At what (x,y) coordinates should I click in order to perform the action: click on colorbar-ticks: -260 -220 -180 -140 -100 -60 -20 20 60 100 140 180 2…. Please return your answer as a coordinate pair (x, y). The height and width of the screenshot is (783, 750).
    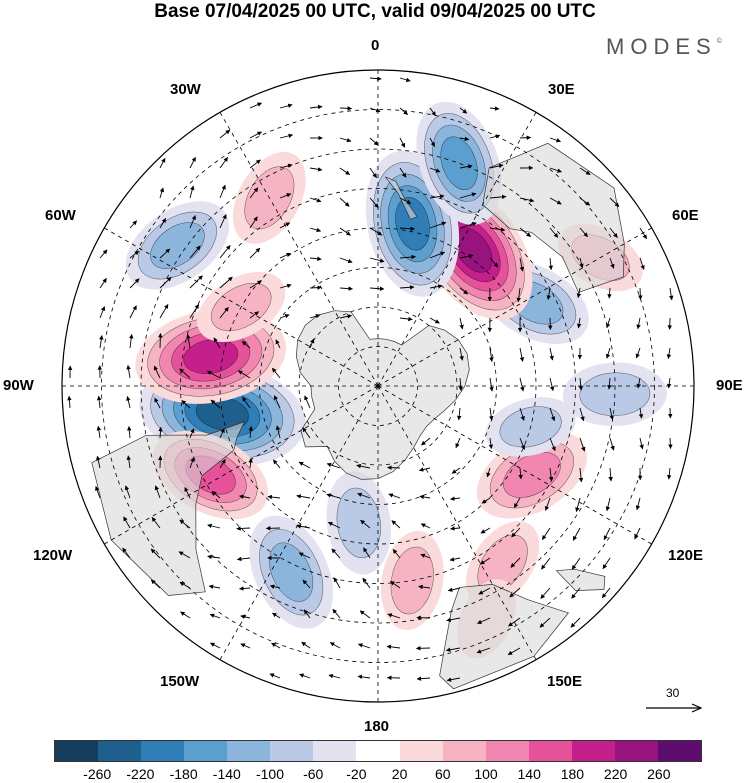
    Looking at the image, I should click on (375, 774).